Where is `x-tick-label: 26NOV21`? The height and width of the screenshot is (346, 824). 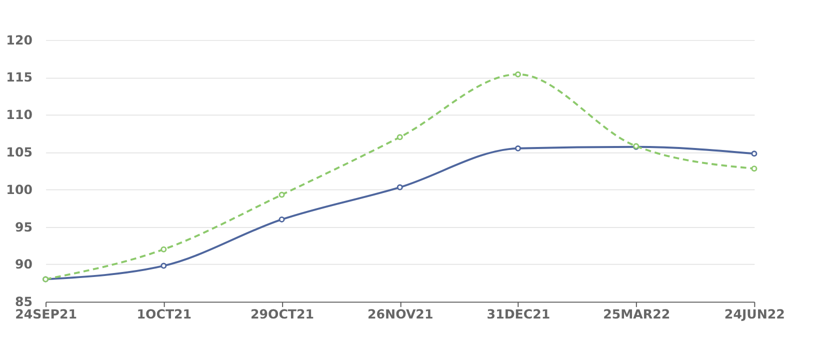 x-tick-label: 26NOV21 is located at coordinates (401, 314).